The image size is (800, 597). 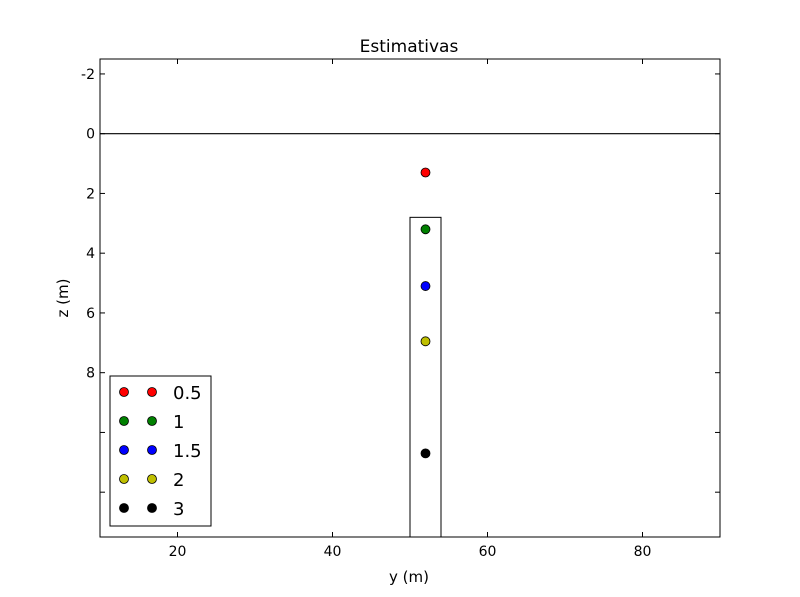 I want to click on x-axis-label: y (m), so click(x=409, y=577).